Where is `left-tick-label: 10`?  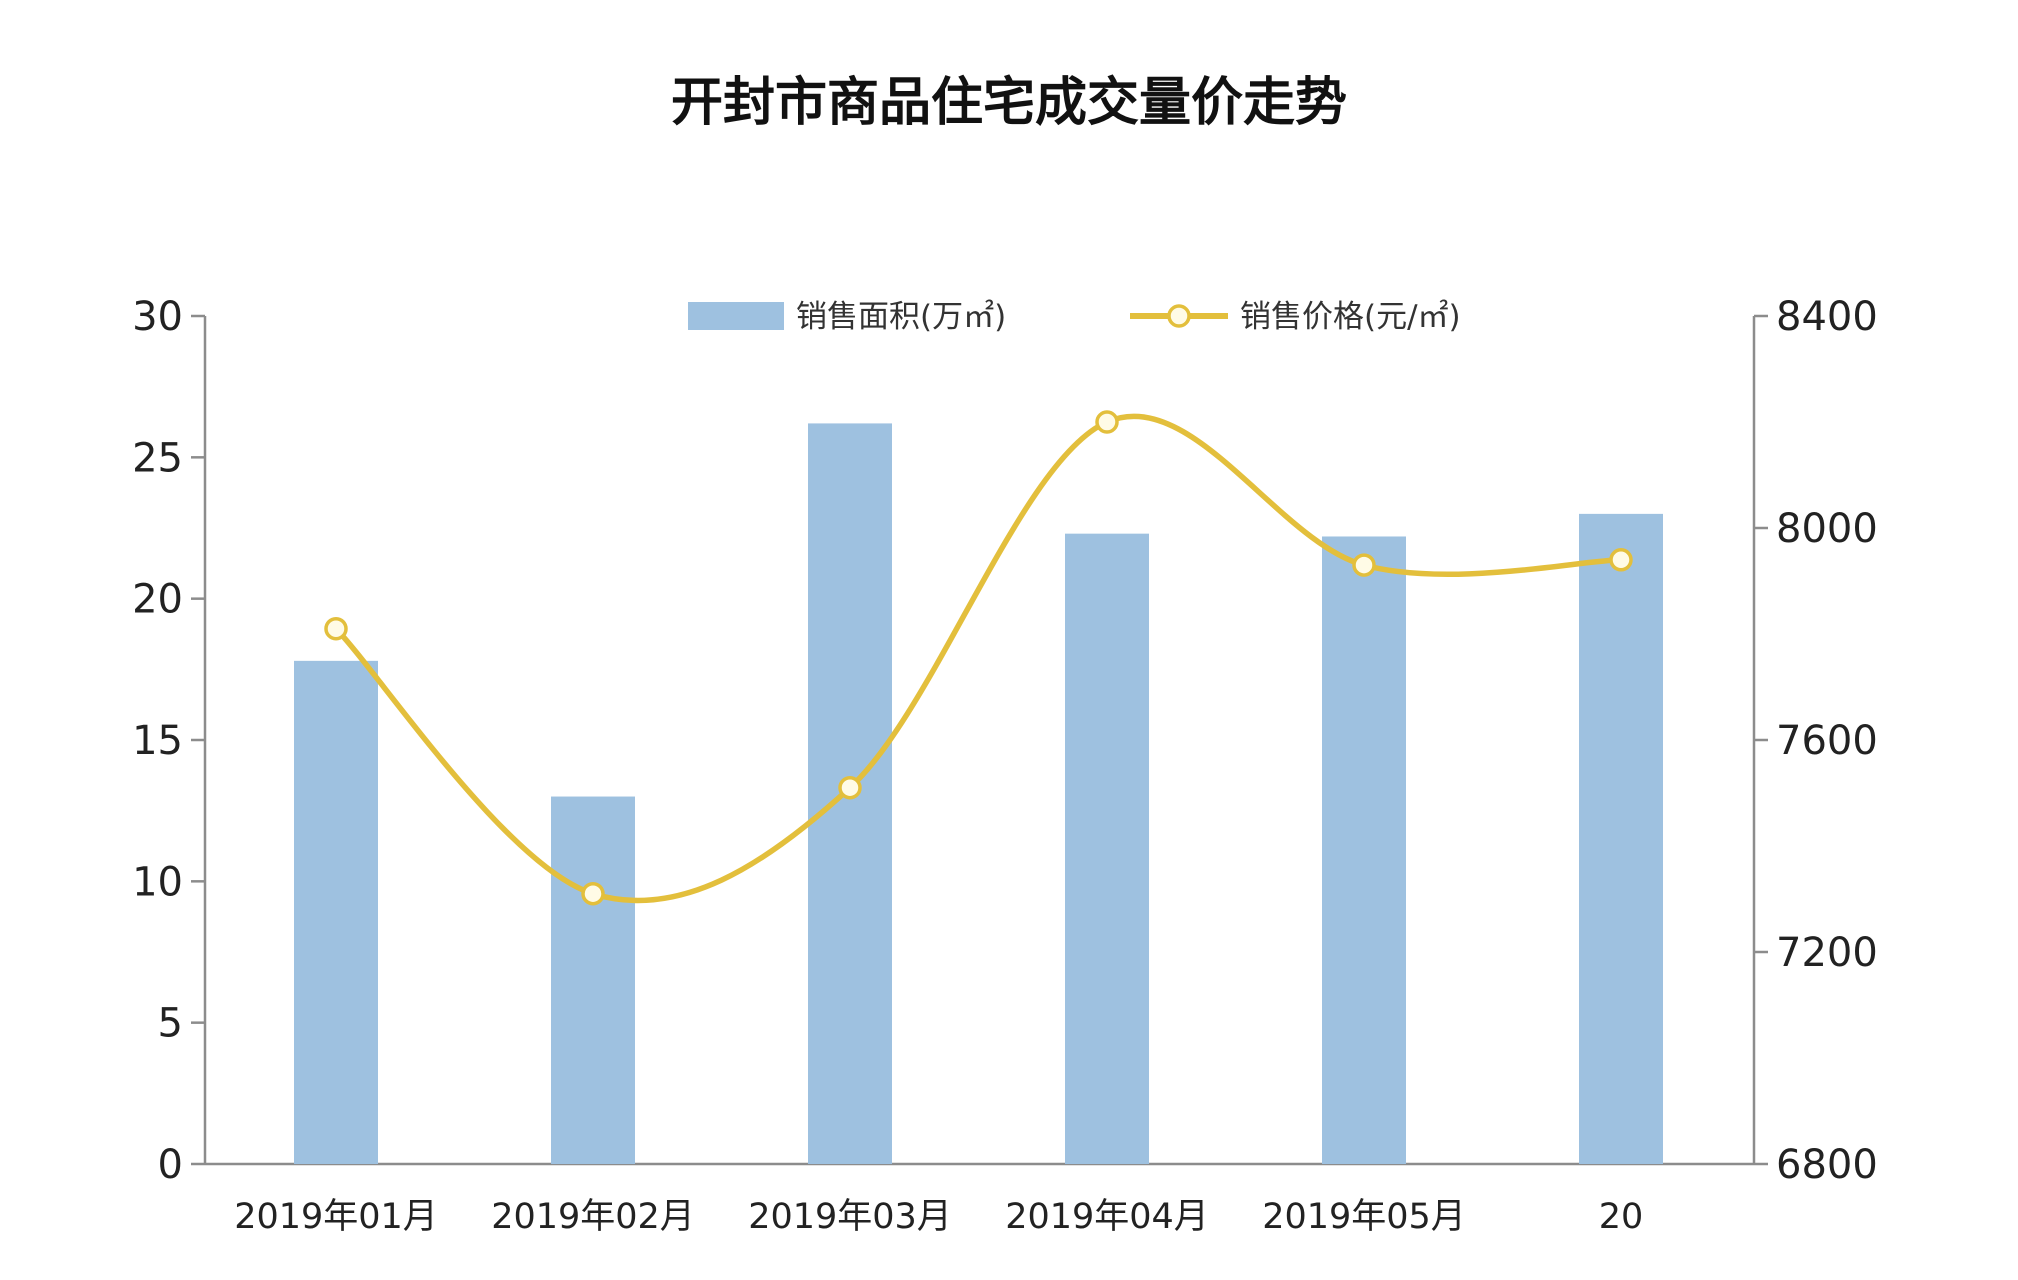 left-tick-label: 10 is located at coordinates (157, 882).